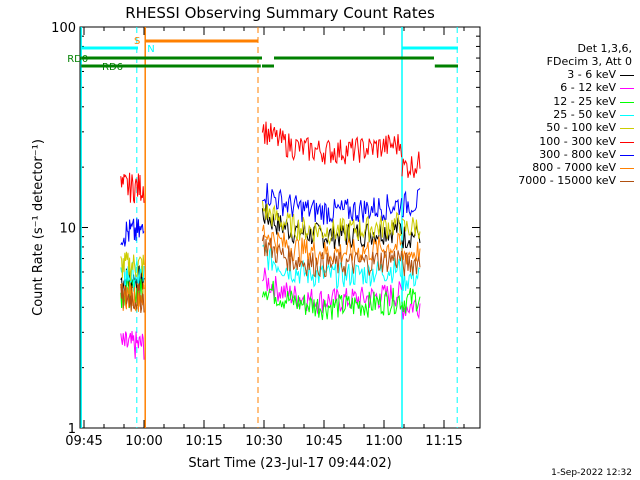  Describe the element at coordinates (588, 88) in the screenshot. I see `legend-entry-label: 6 - 12 keV` at that location.